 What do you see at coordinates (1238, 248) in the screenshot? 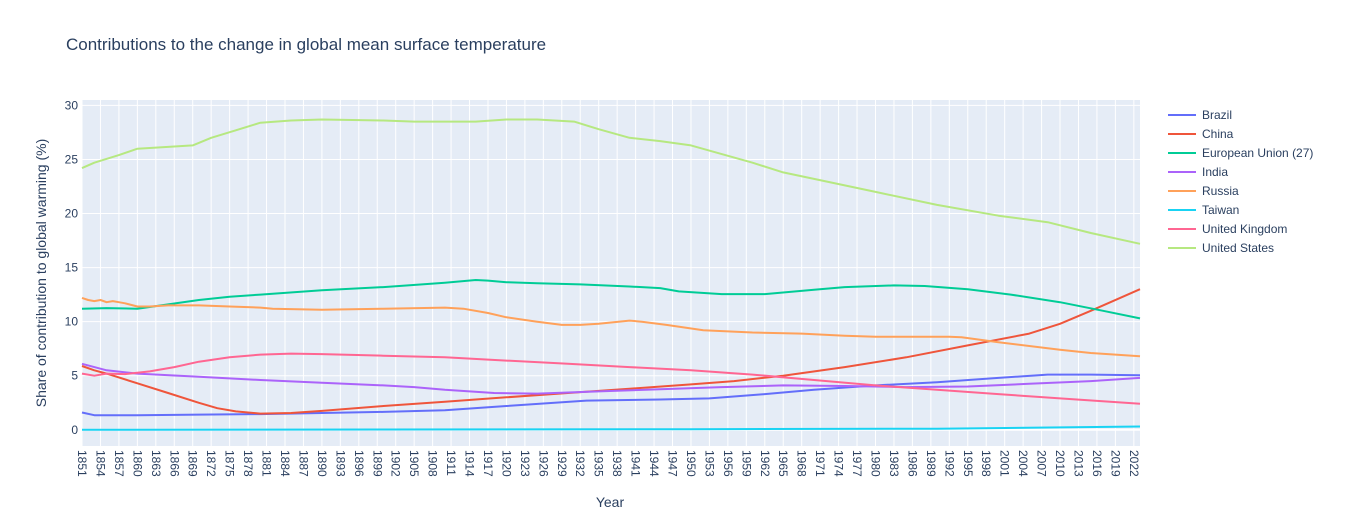
I see `legend-label: United States` at bounding box center [1238, 248].